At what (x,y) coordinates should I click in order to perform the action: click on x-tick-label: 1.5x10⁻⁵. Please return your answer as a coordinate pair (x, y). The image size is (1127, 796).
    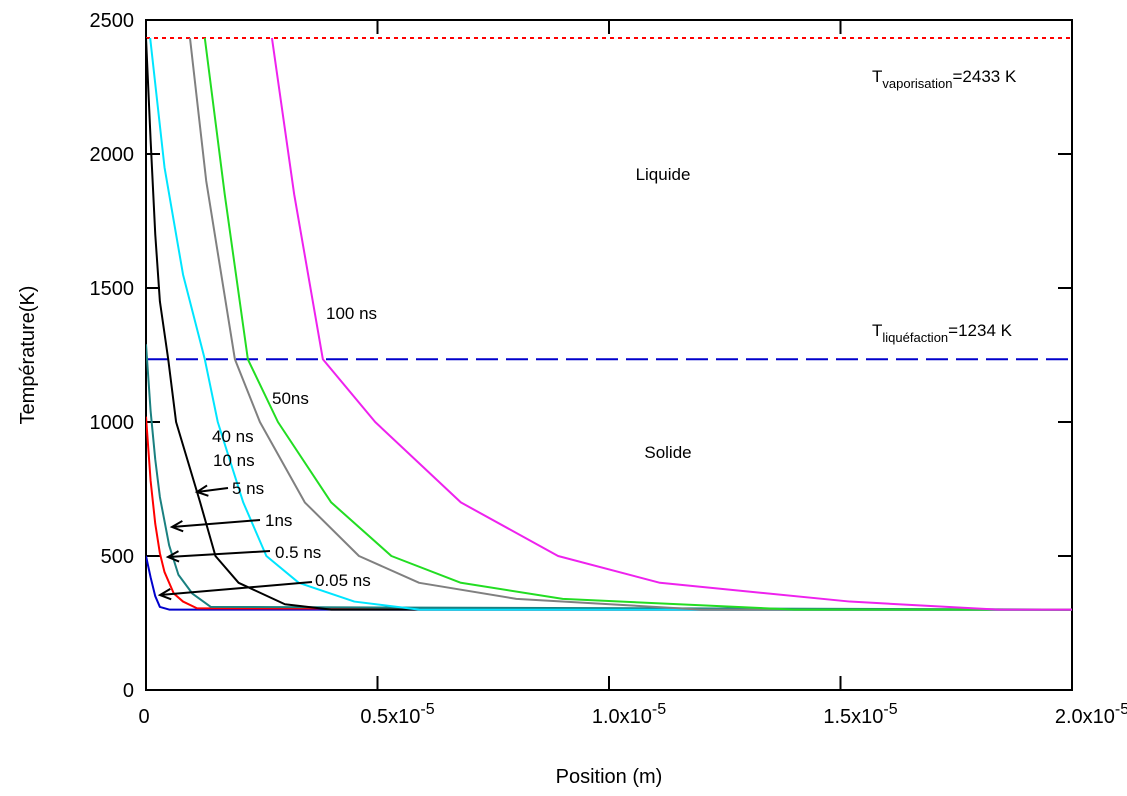
    Looking at the image, I should click on (860, 714).